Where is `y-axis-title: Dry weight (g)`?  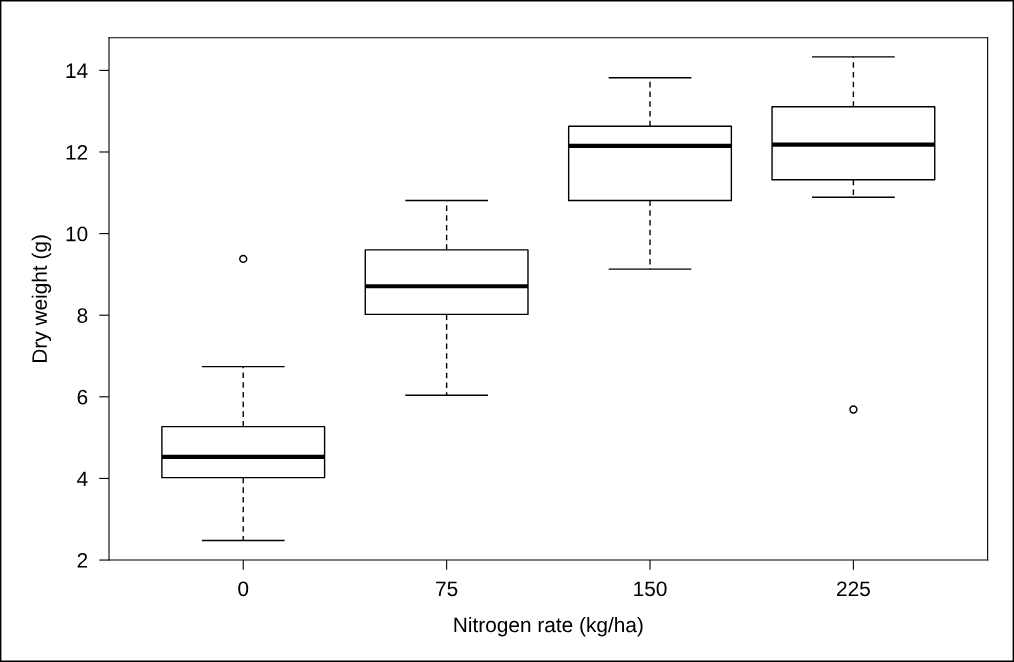
y-axis-title: Dry weight (g) is located at coordinates (41, 299).